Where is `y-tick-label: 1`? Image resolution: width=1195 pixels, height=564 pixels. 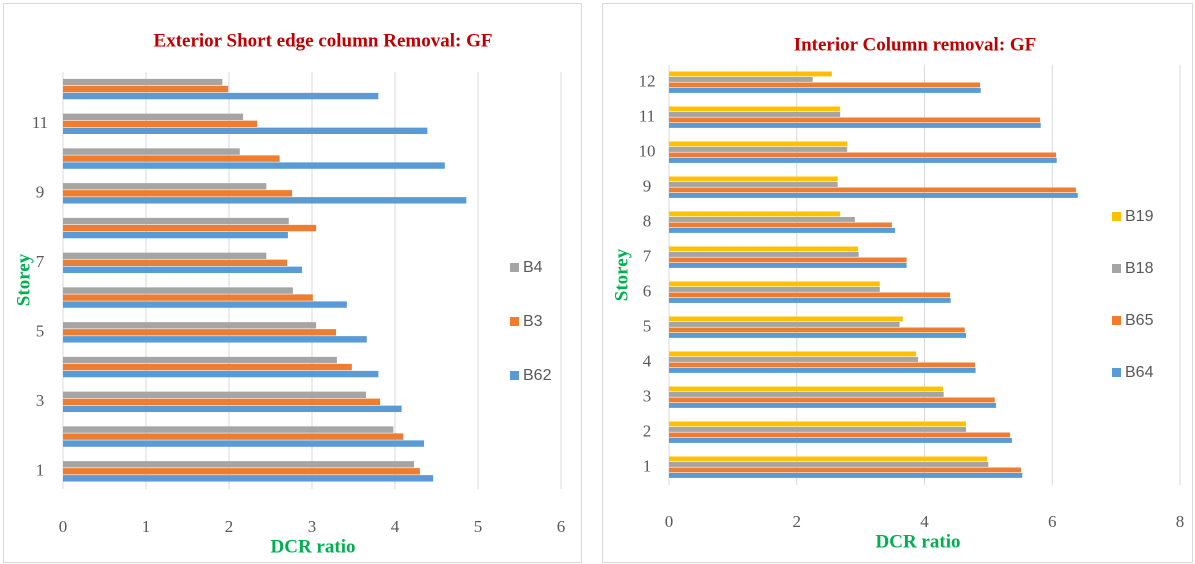 y-tick-label: 1 is located at coordinates (40, 470).